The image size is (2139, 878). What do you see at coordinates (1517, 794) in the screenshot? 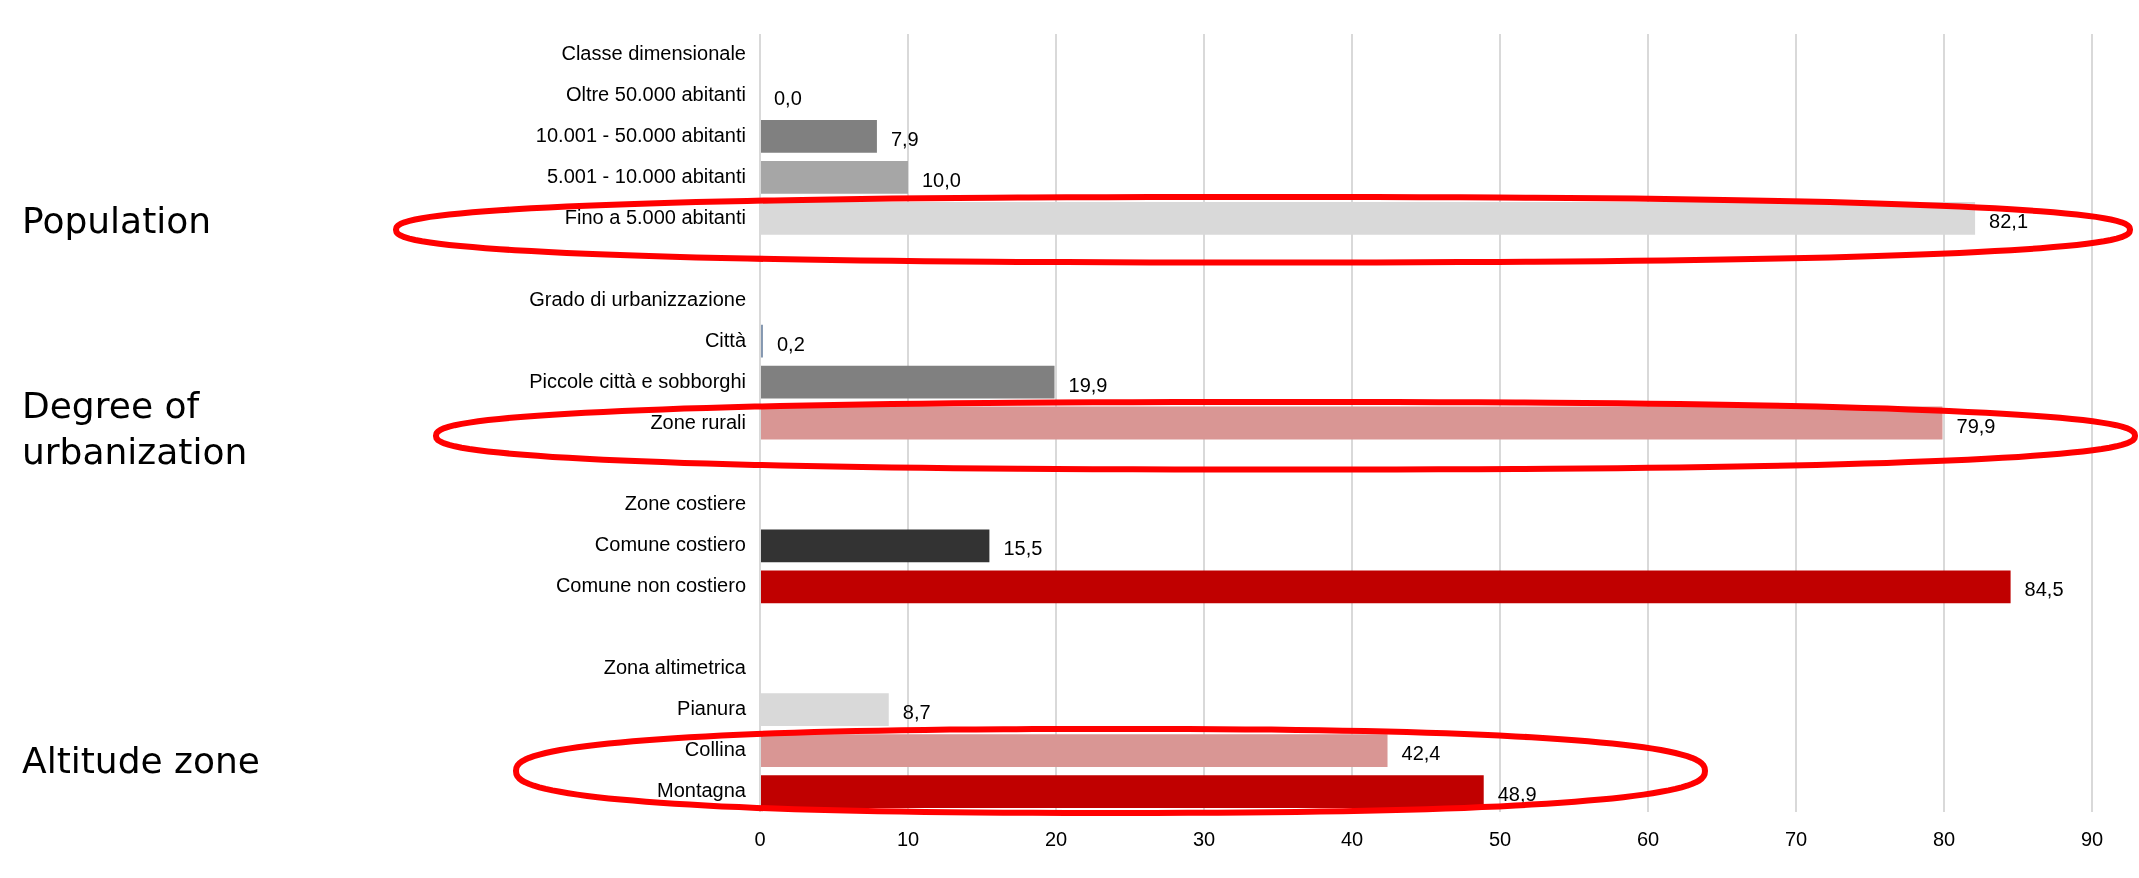
I see `data-label: 48,9` at bounding box center [1517, 794].